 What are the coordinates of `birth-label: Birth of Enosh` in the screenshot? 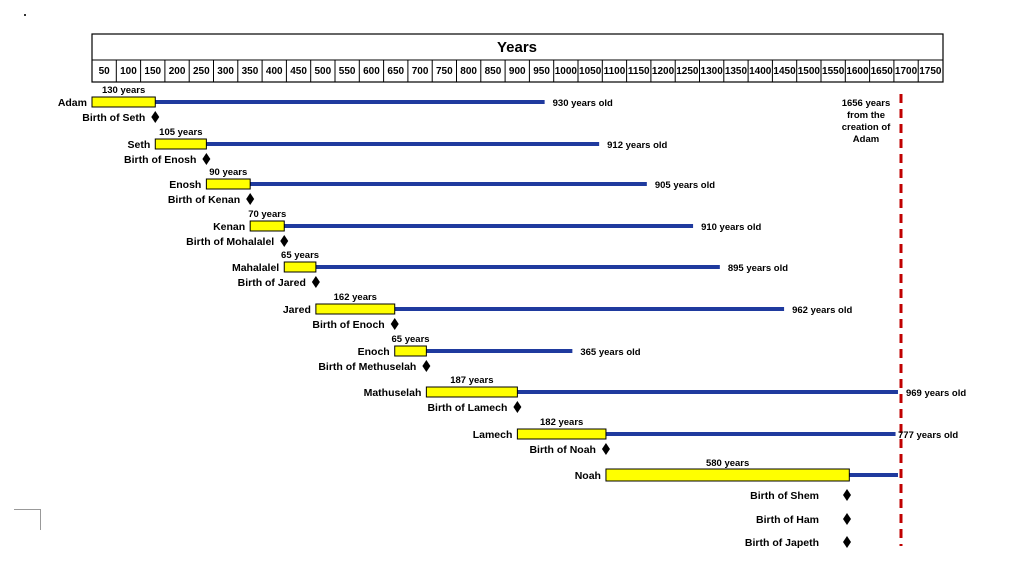 It's located at (160, 160).